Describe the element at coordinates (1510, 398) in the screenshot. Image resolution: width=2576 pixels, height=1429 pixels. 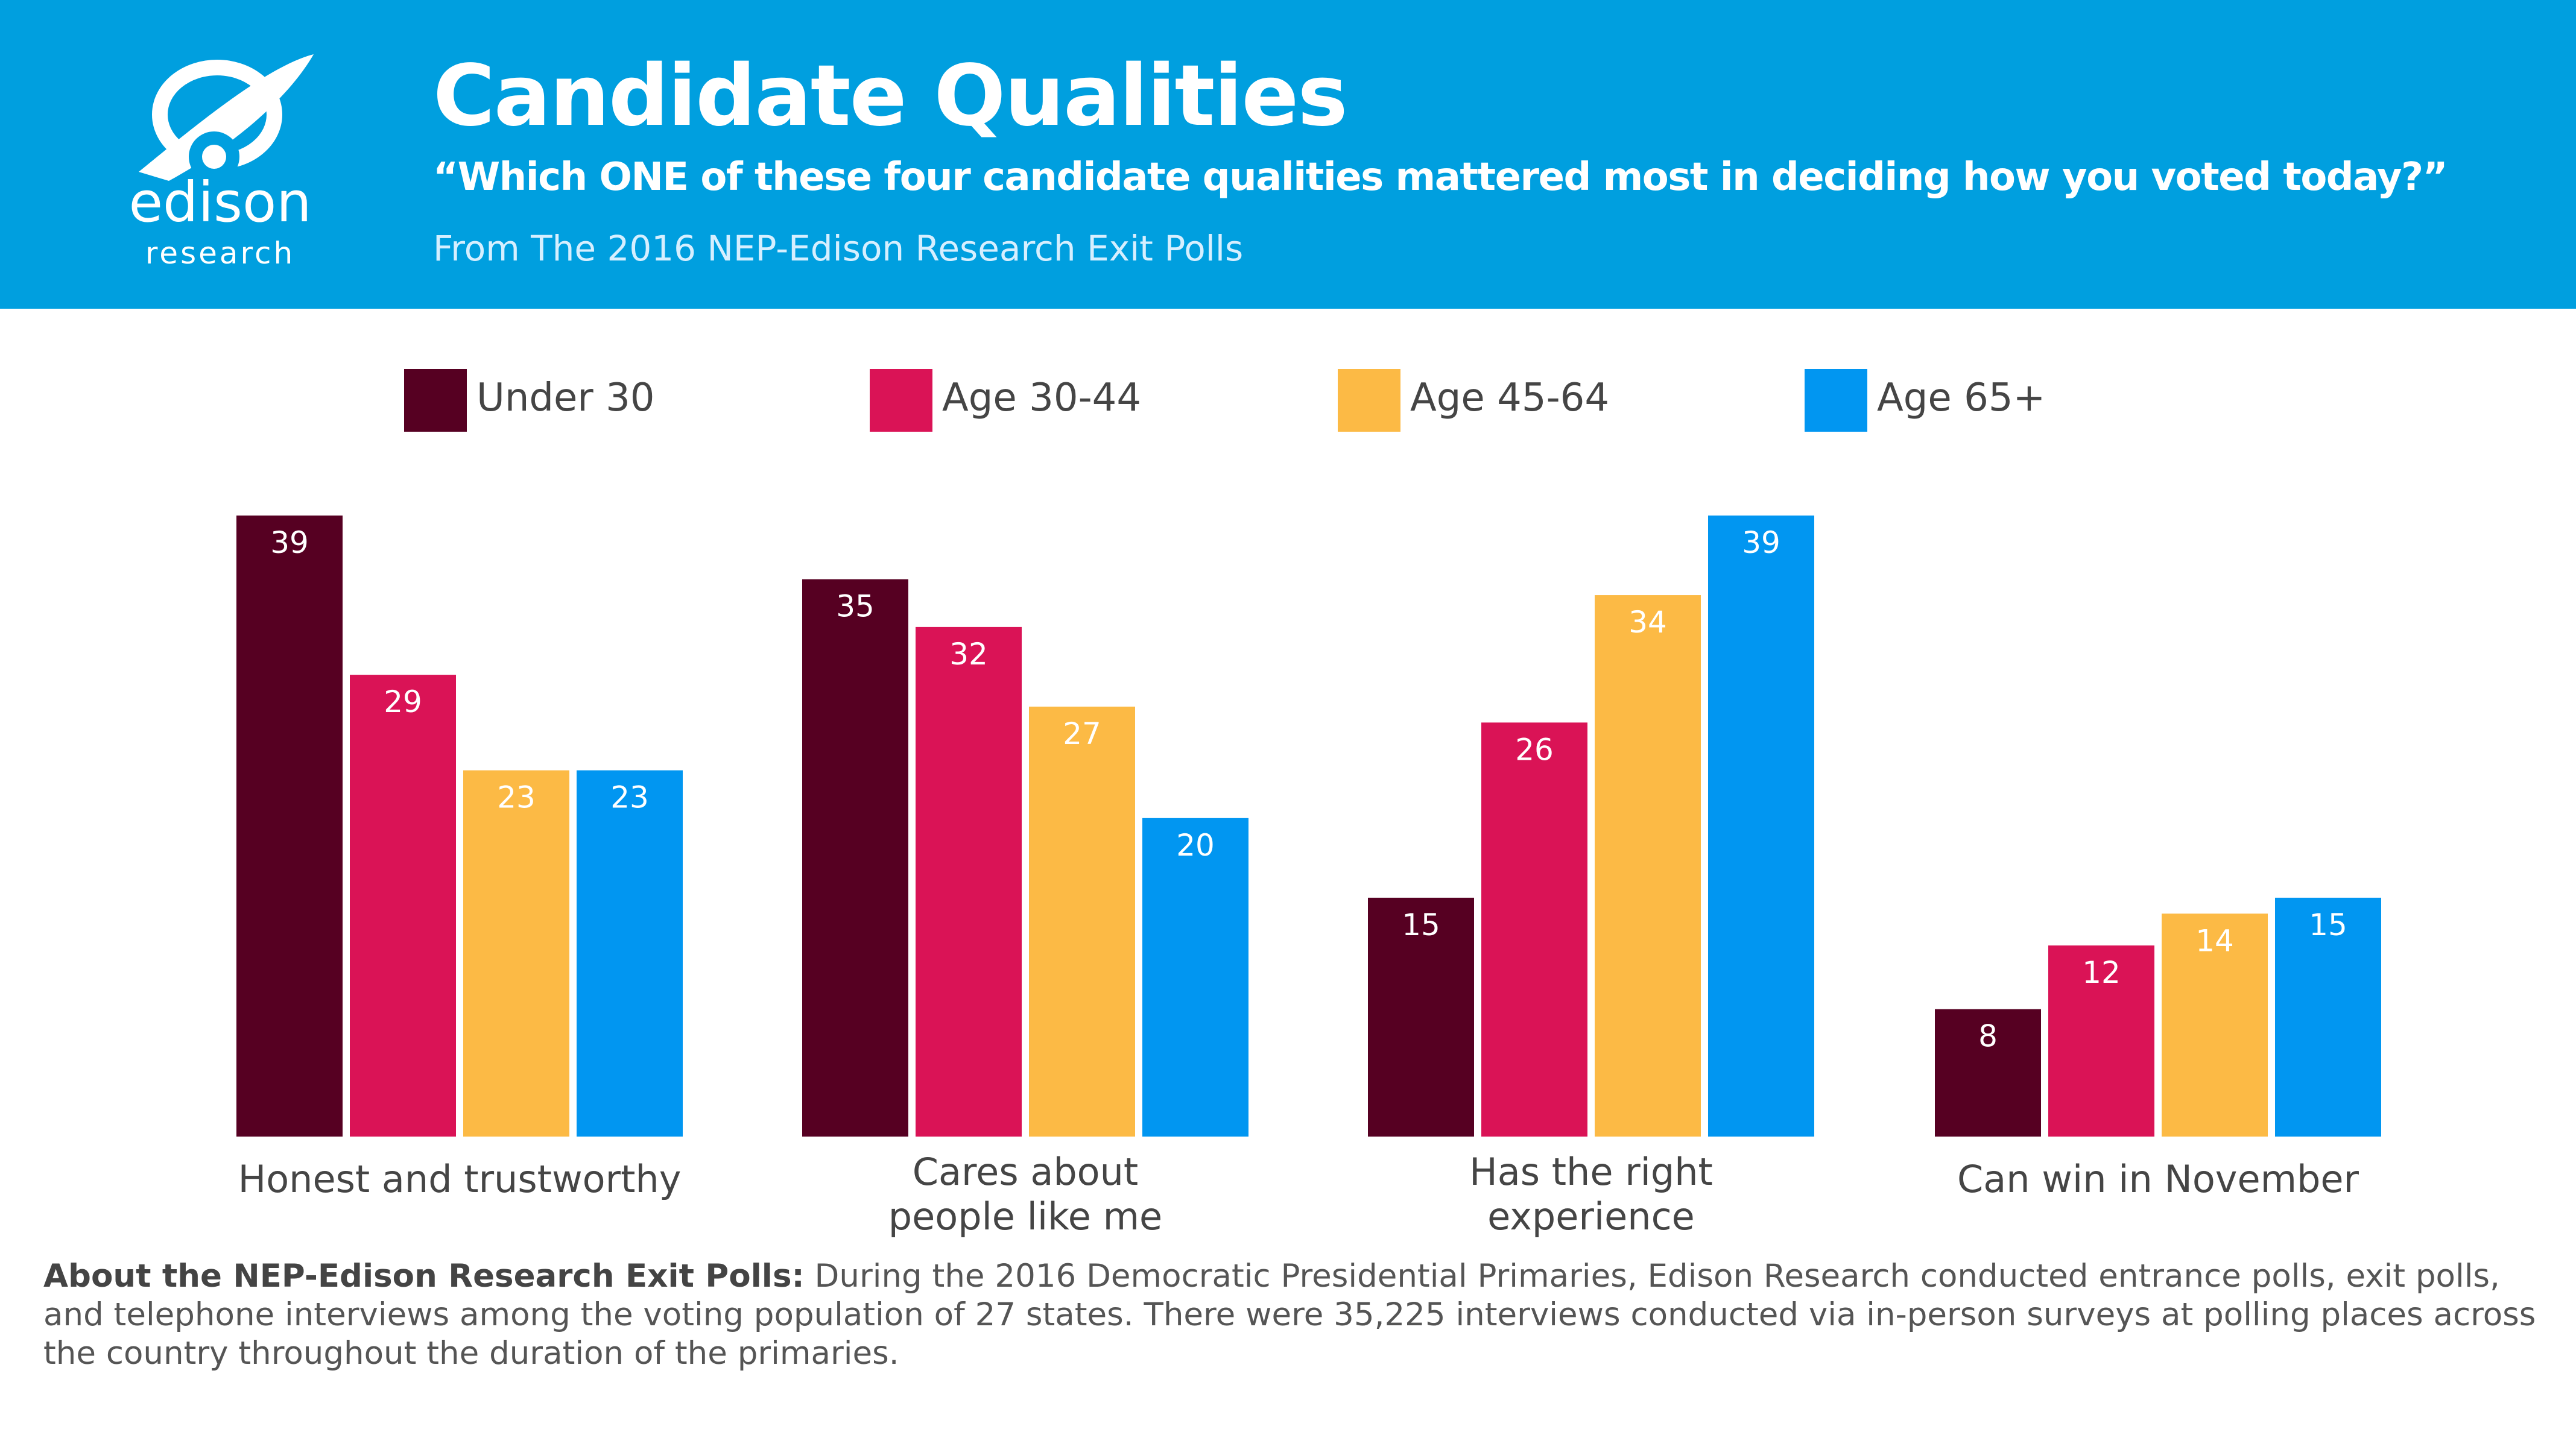
I see `legend-label: Age 45-64` at that location.